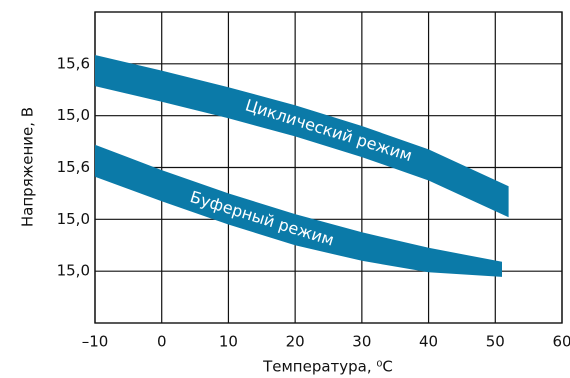  I want to click on x-tick-label: 30, so click(361, 342).